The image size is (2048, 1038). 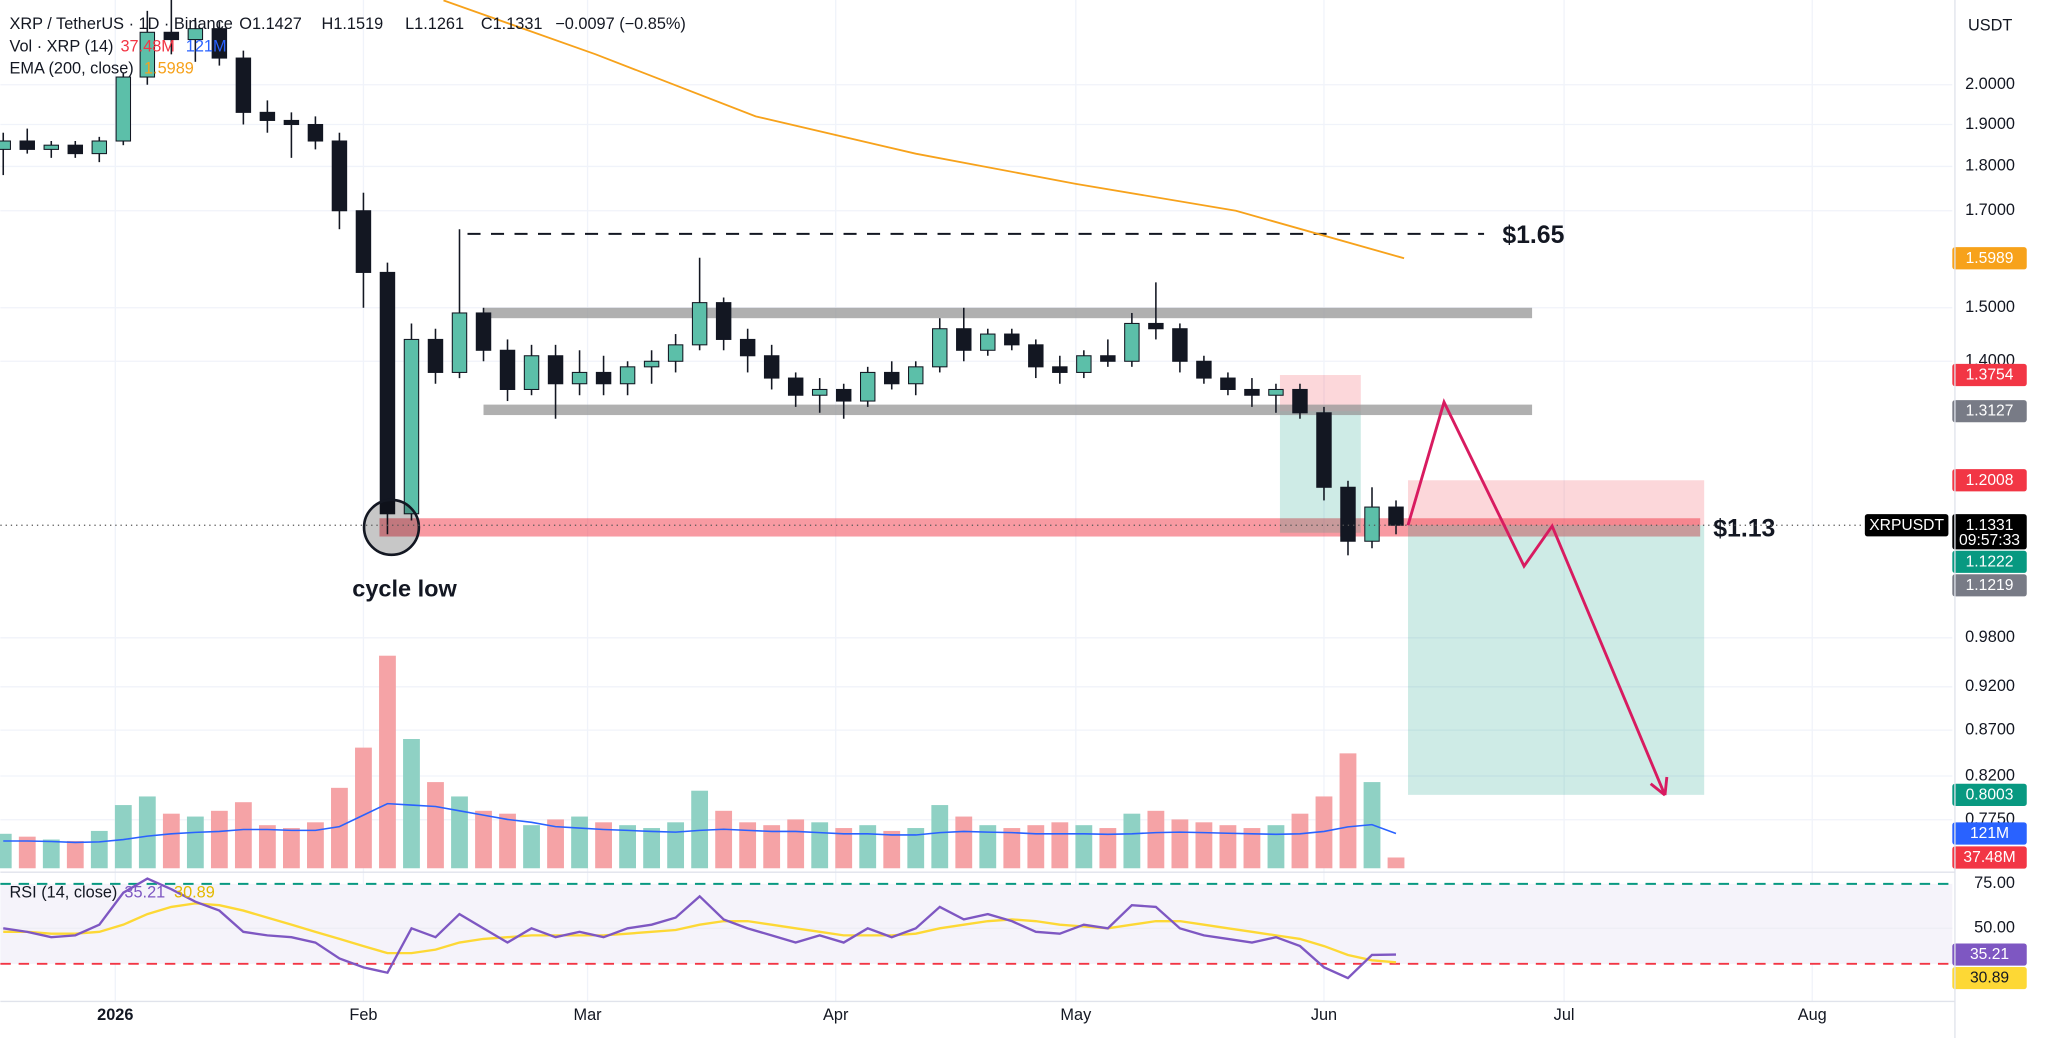 I want to click on ohlc-open: O1.1427, so click(x=270, y=24).